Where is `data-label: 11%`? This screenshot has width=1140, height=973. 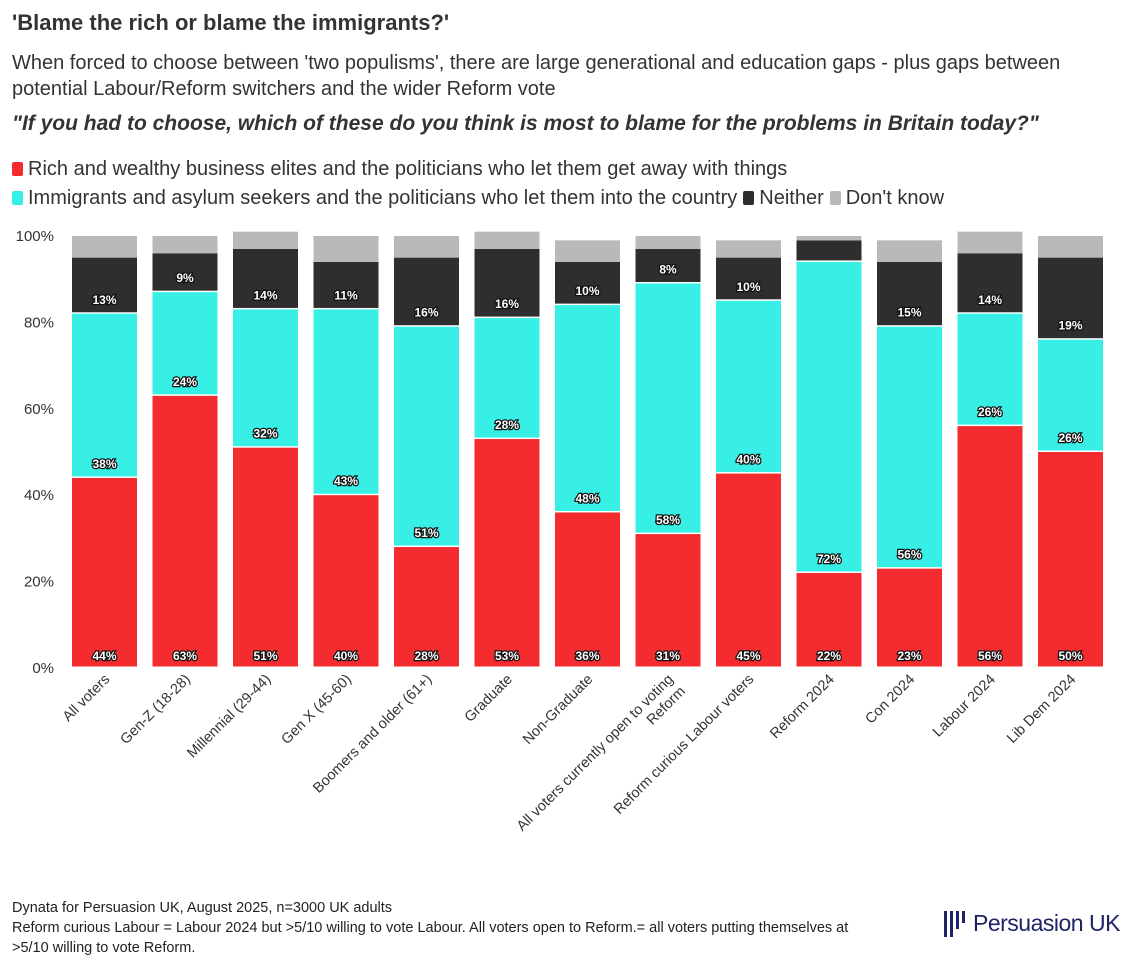
data-label: 11% is located at coordinates (346, 295).